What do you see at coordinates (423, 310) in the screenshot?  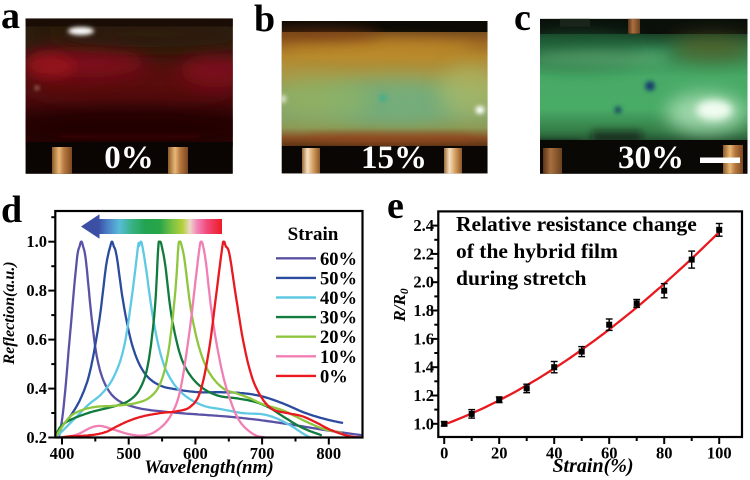 I see `svg-text: 1.8` at bounding box center [423, 310].